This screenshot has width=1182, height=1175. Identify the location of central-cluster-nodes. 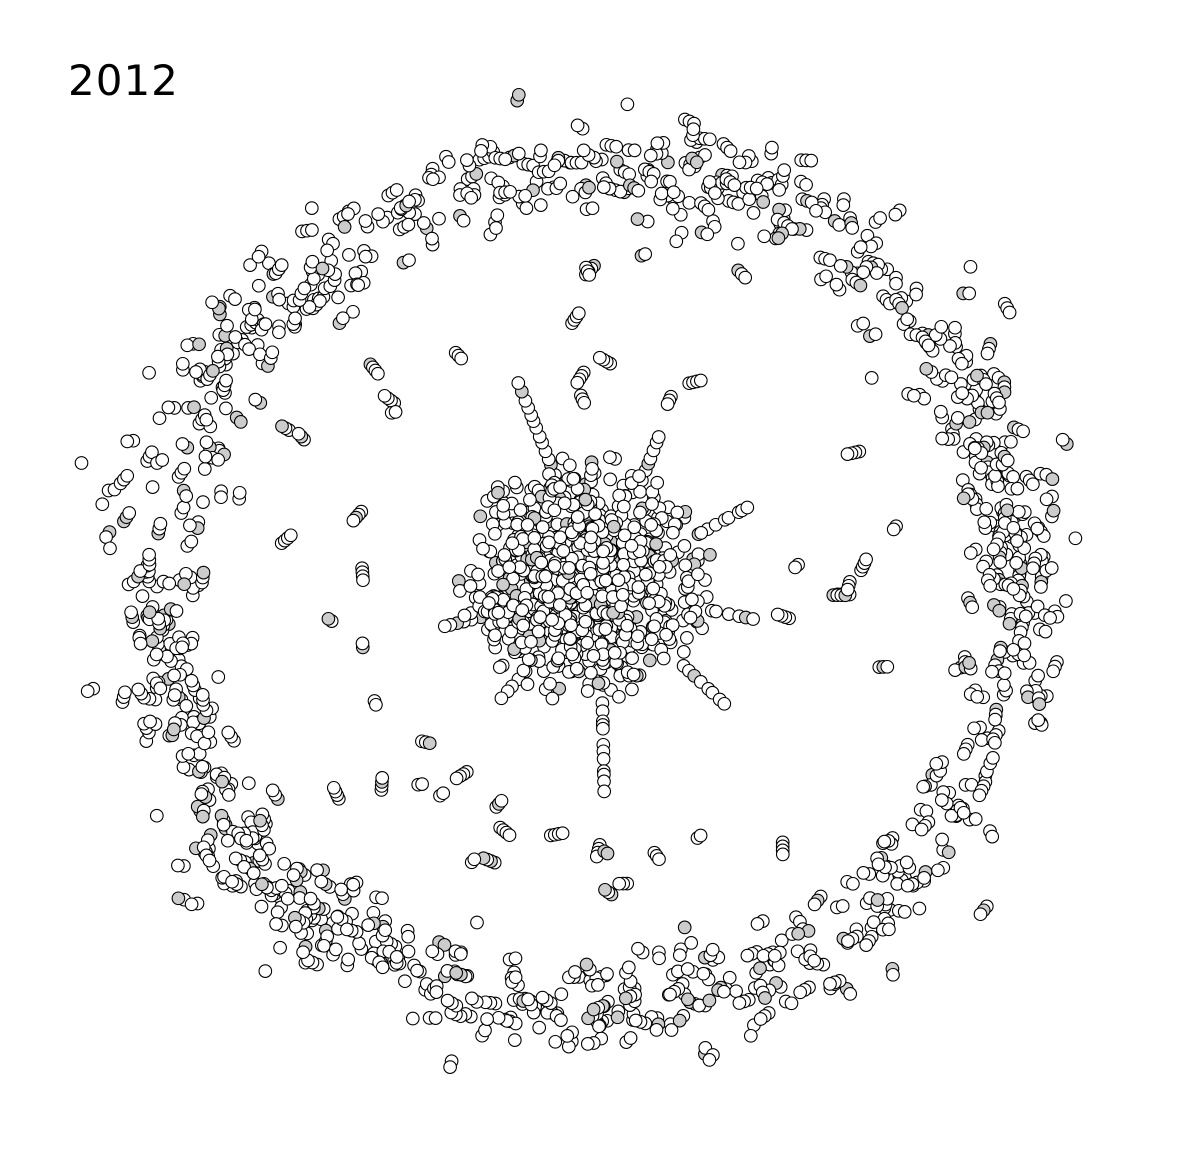
(584, 578).